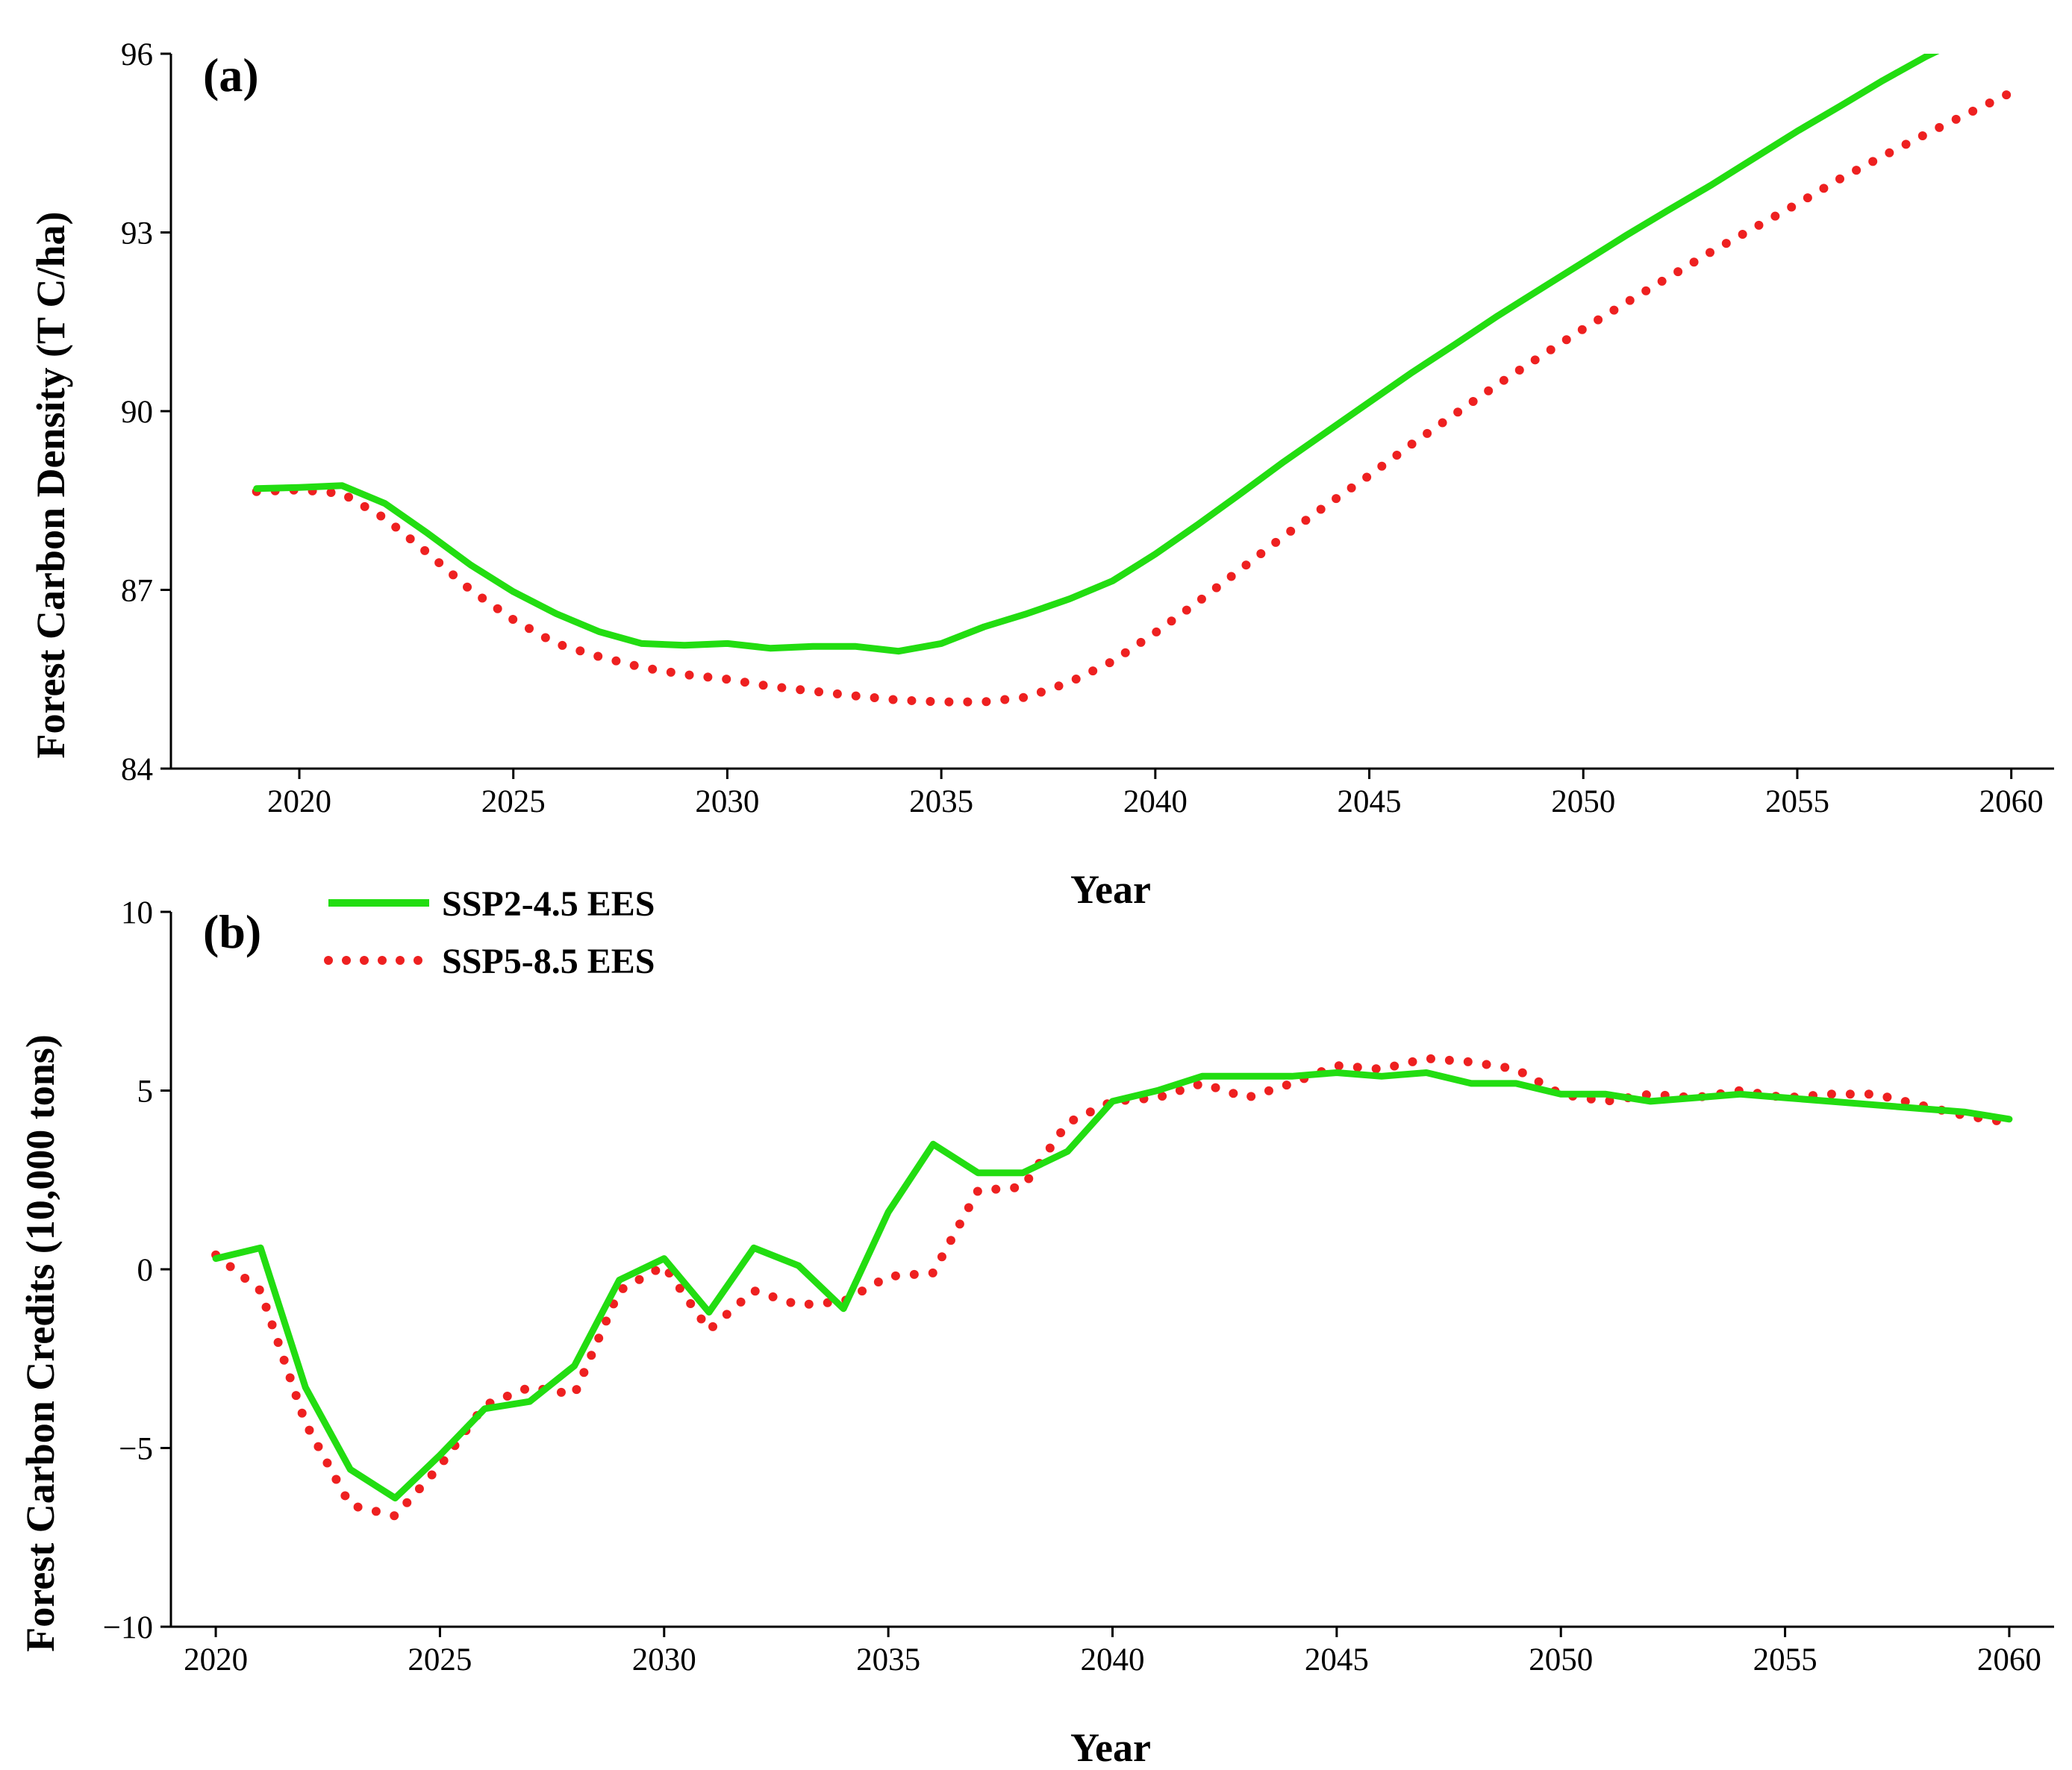 The image size is (2072, 1770). Describe the element at coordinates (145, 1270) in the screenshot. I see `y-tick-label: 0` at that location.